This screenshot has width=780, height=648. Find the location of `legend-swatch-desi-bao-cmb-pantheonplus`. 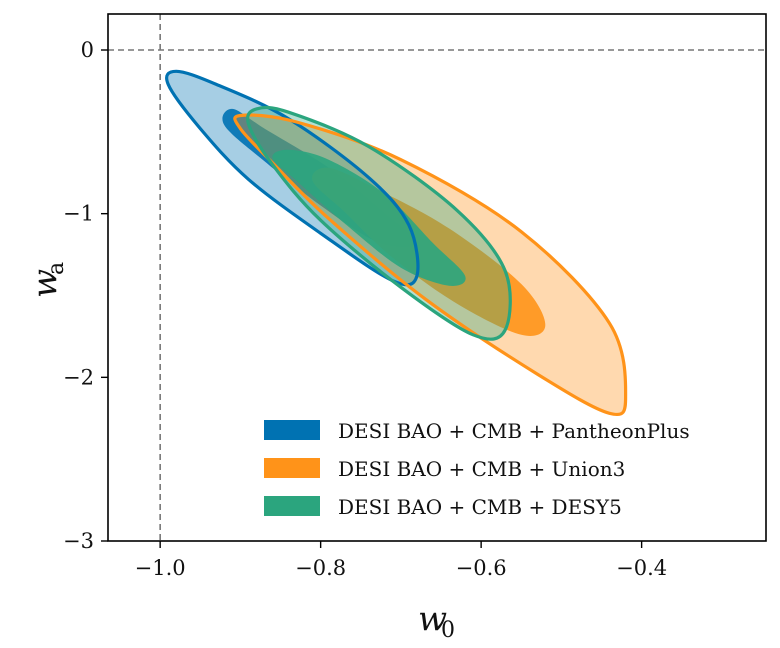

legend-swatch-desi-bao-cmb-pantheonplus is located at coordinates (292, 430).